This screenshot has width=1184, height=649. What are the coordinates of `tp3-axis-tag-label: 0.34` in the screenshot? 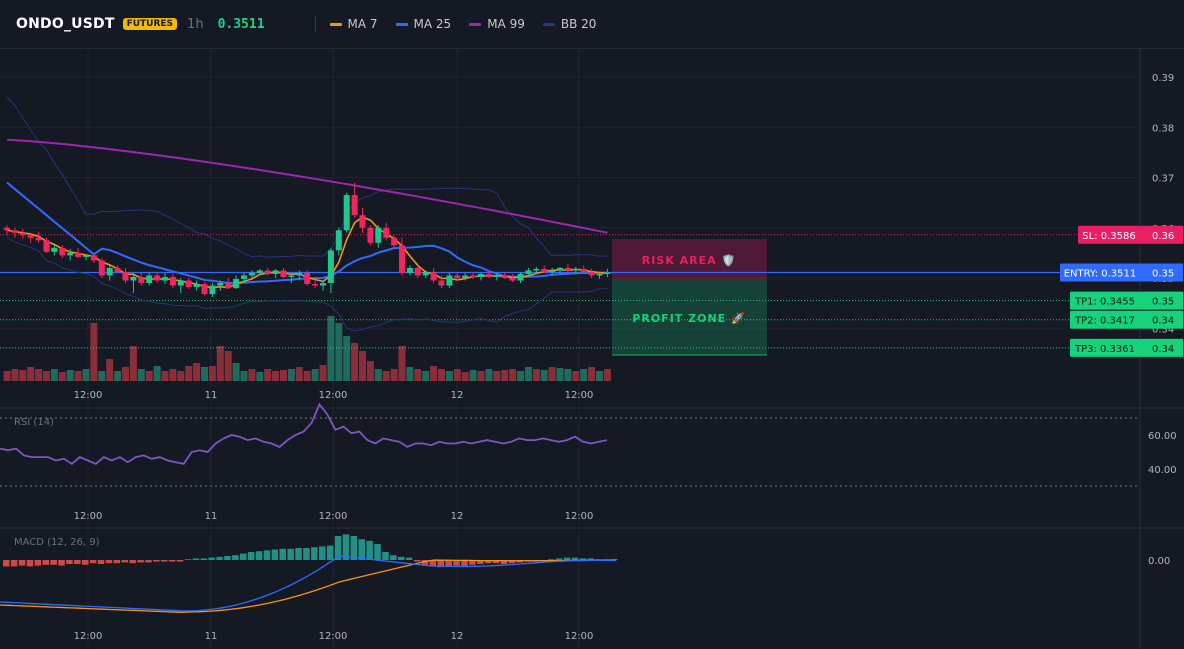 It's located at (1163, 349).